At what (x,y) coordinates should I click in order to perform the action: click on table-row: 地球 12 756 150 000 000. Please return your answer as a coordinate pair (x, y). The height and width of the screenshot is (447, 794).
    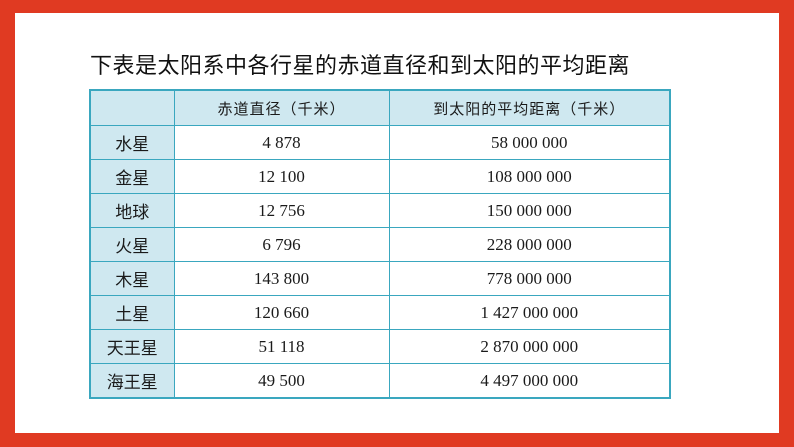
    Looking at the image, I should click on (380, 210).